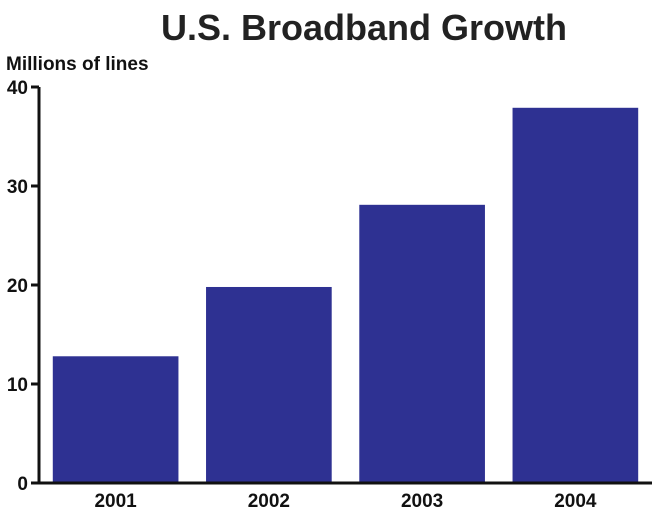 The height and width of the screenshot is (512, 655). I want to click on y-tick-label-0: 0, so click(22, 484).